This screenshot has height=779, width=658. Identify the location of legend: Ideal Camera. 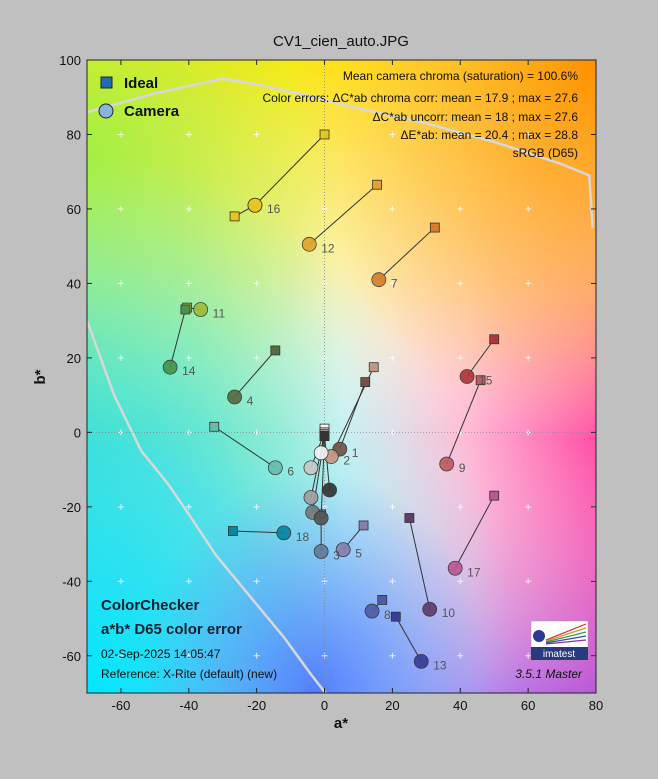
(139, 97).